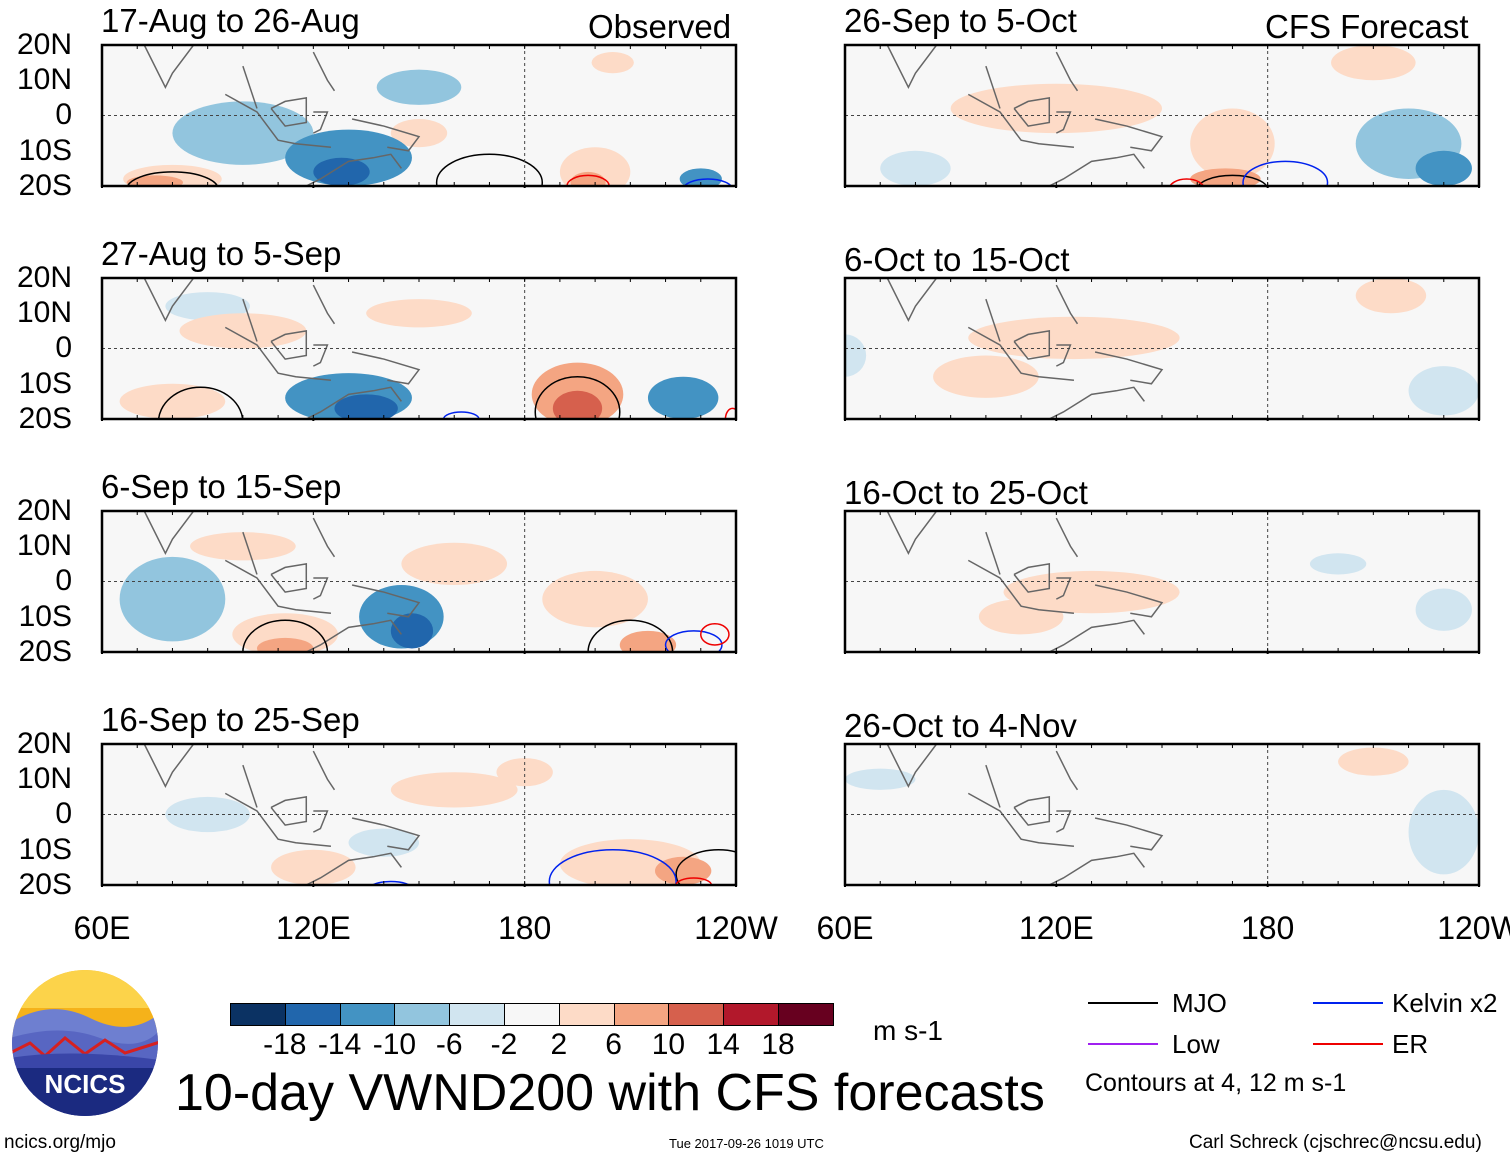 The image size is (1510, 1158). I want to click on mjo-legend-line, so click(1123, 1003).